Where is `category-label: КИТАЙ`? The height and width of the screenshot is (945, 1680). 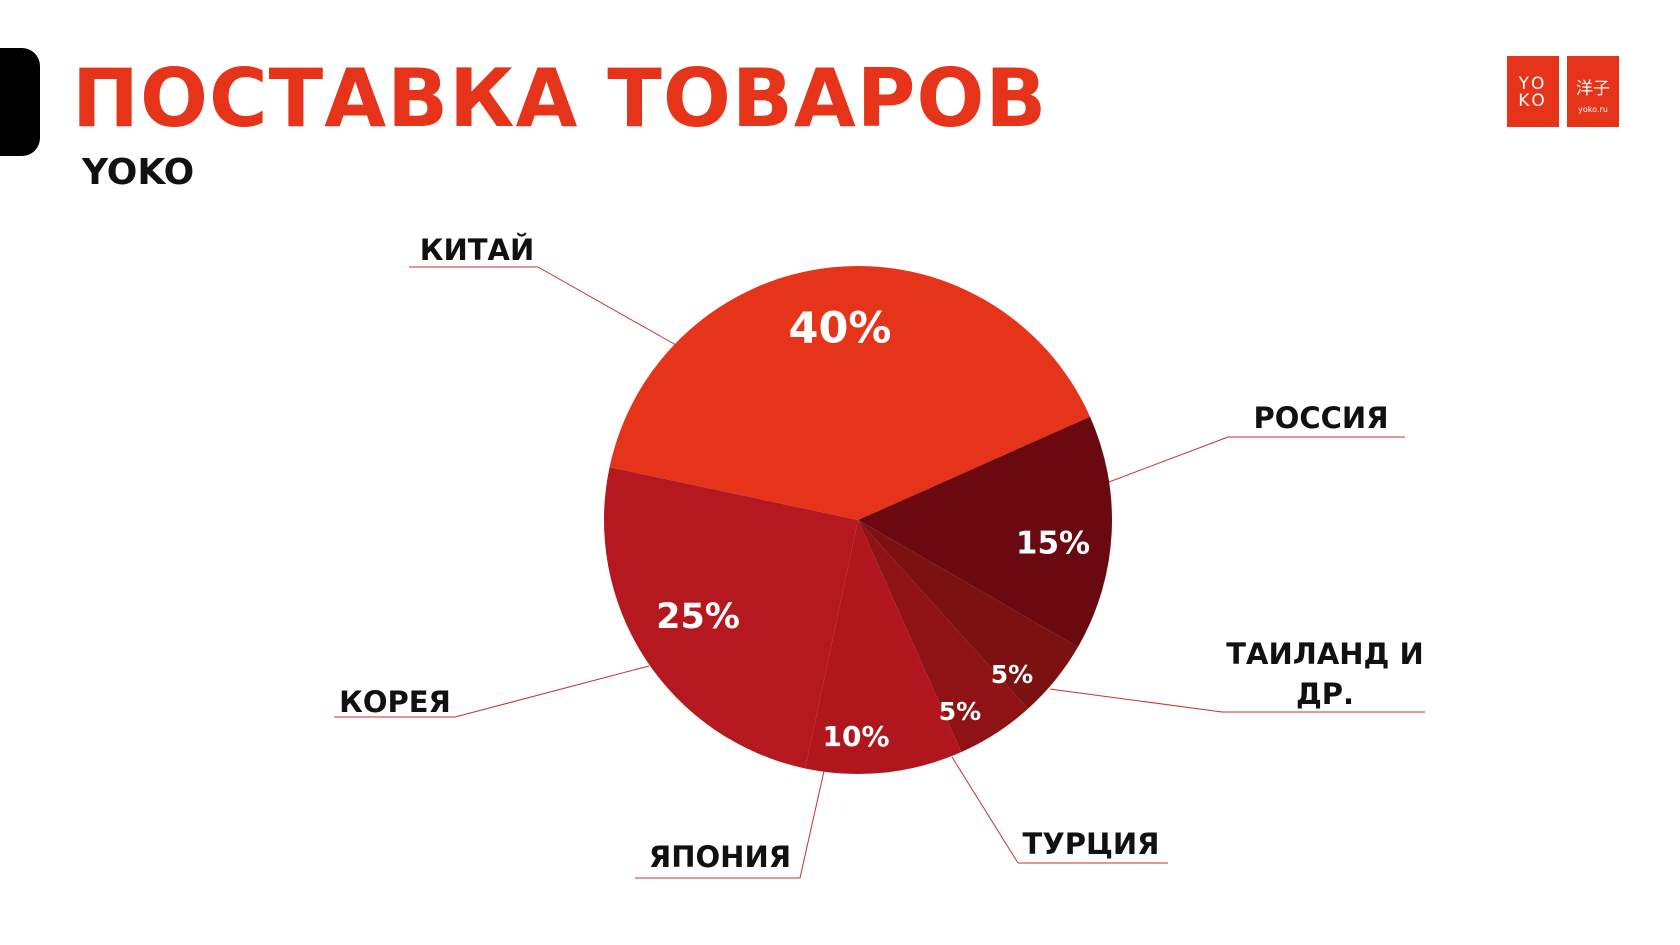 category-label: КИТАЙ is located at coordinates (477, 250).